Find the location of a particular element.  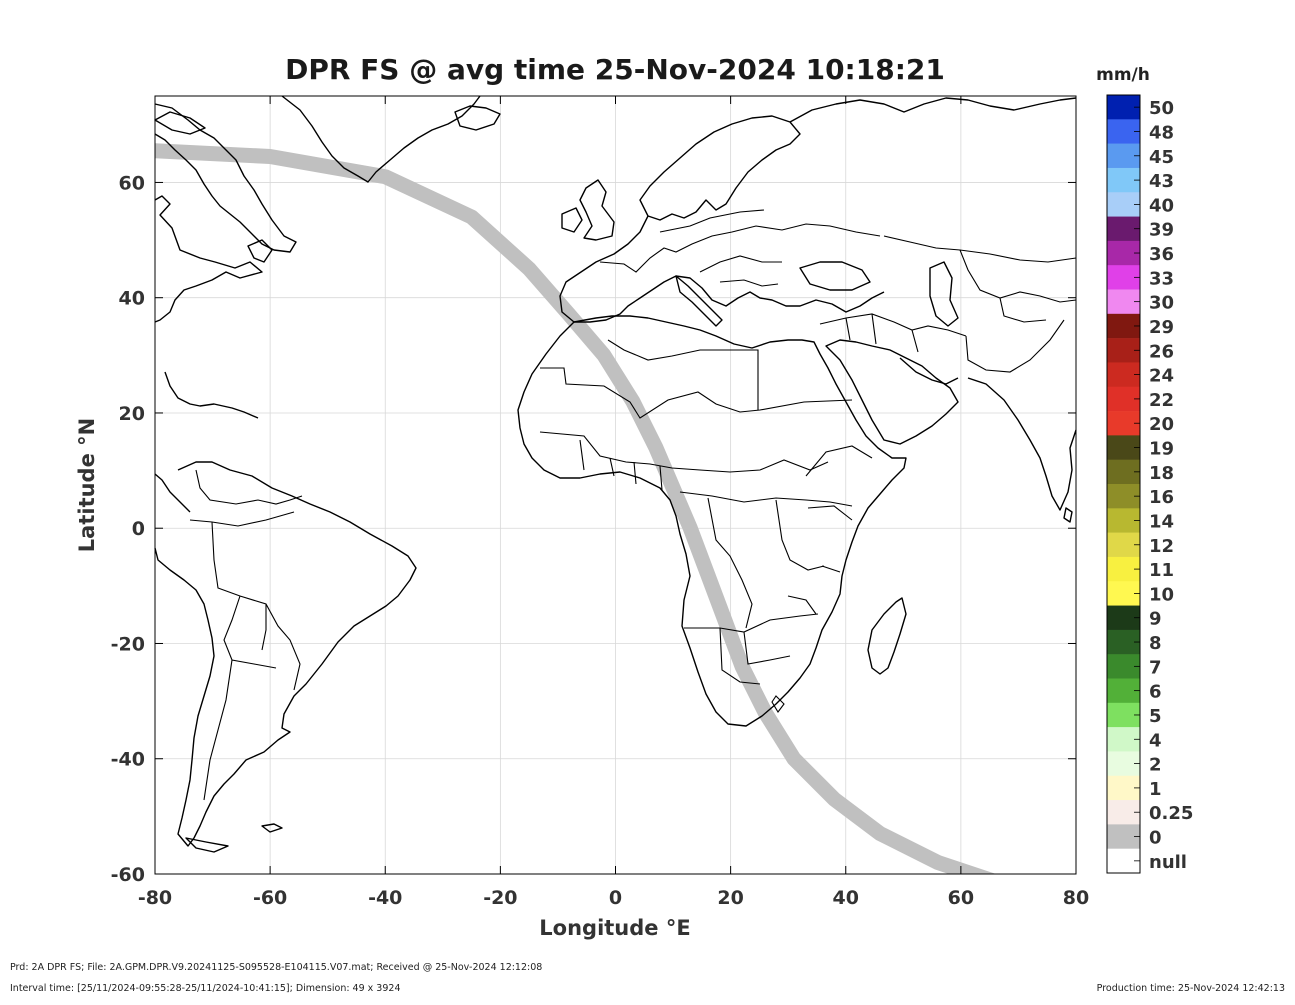

colorbar-label: 43 is located at coordinates (1161, 181).